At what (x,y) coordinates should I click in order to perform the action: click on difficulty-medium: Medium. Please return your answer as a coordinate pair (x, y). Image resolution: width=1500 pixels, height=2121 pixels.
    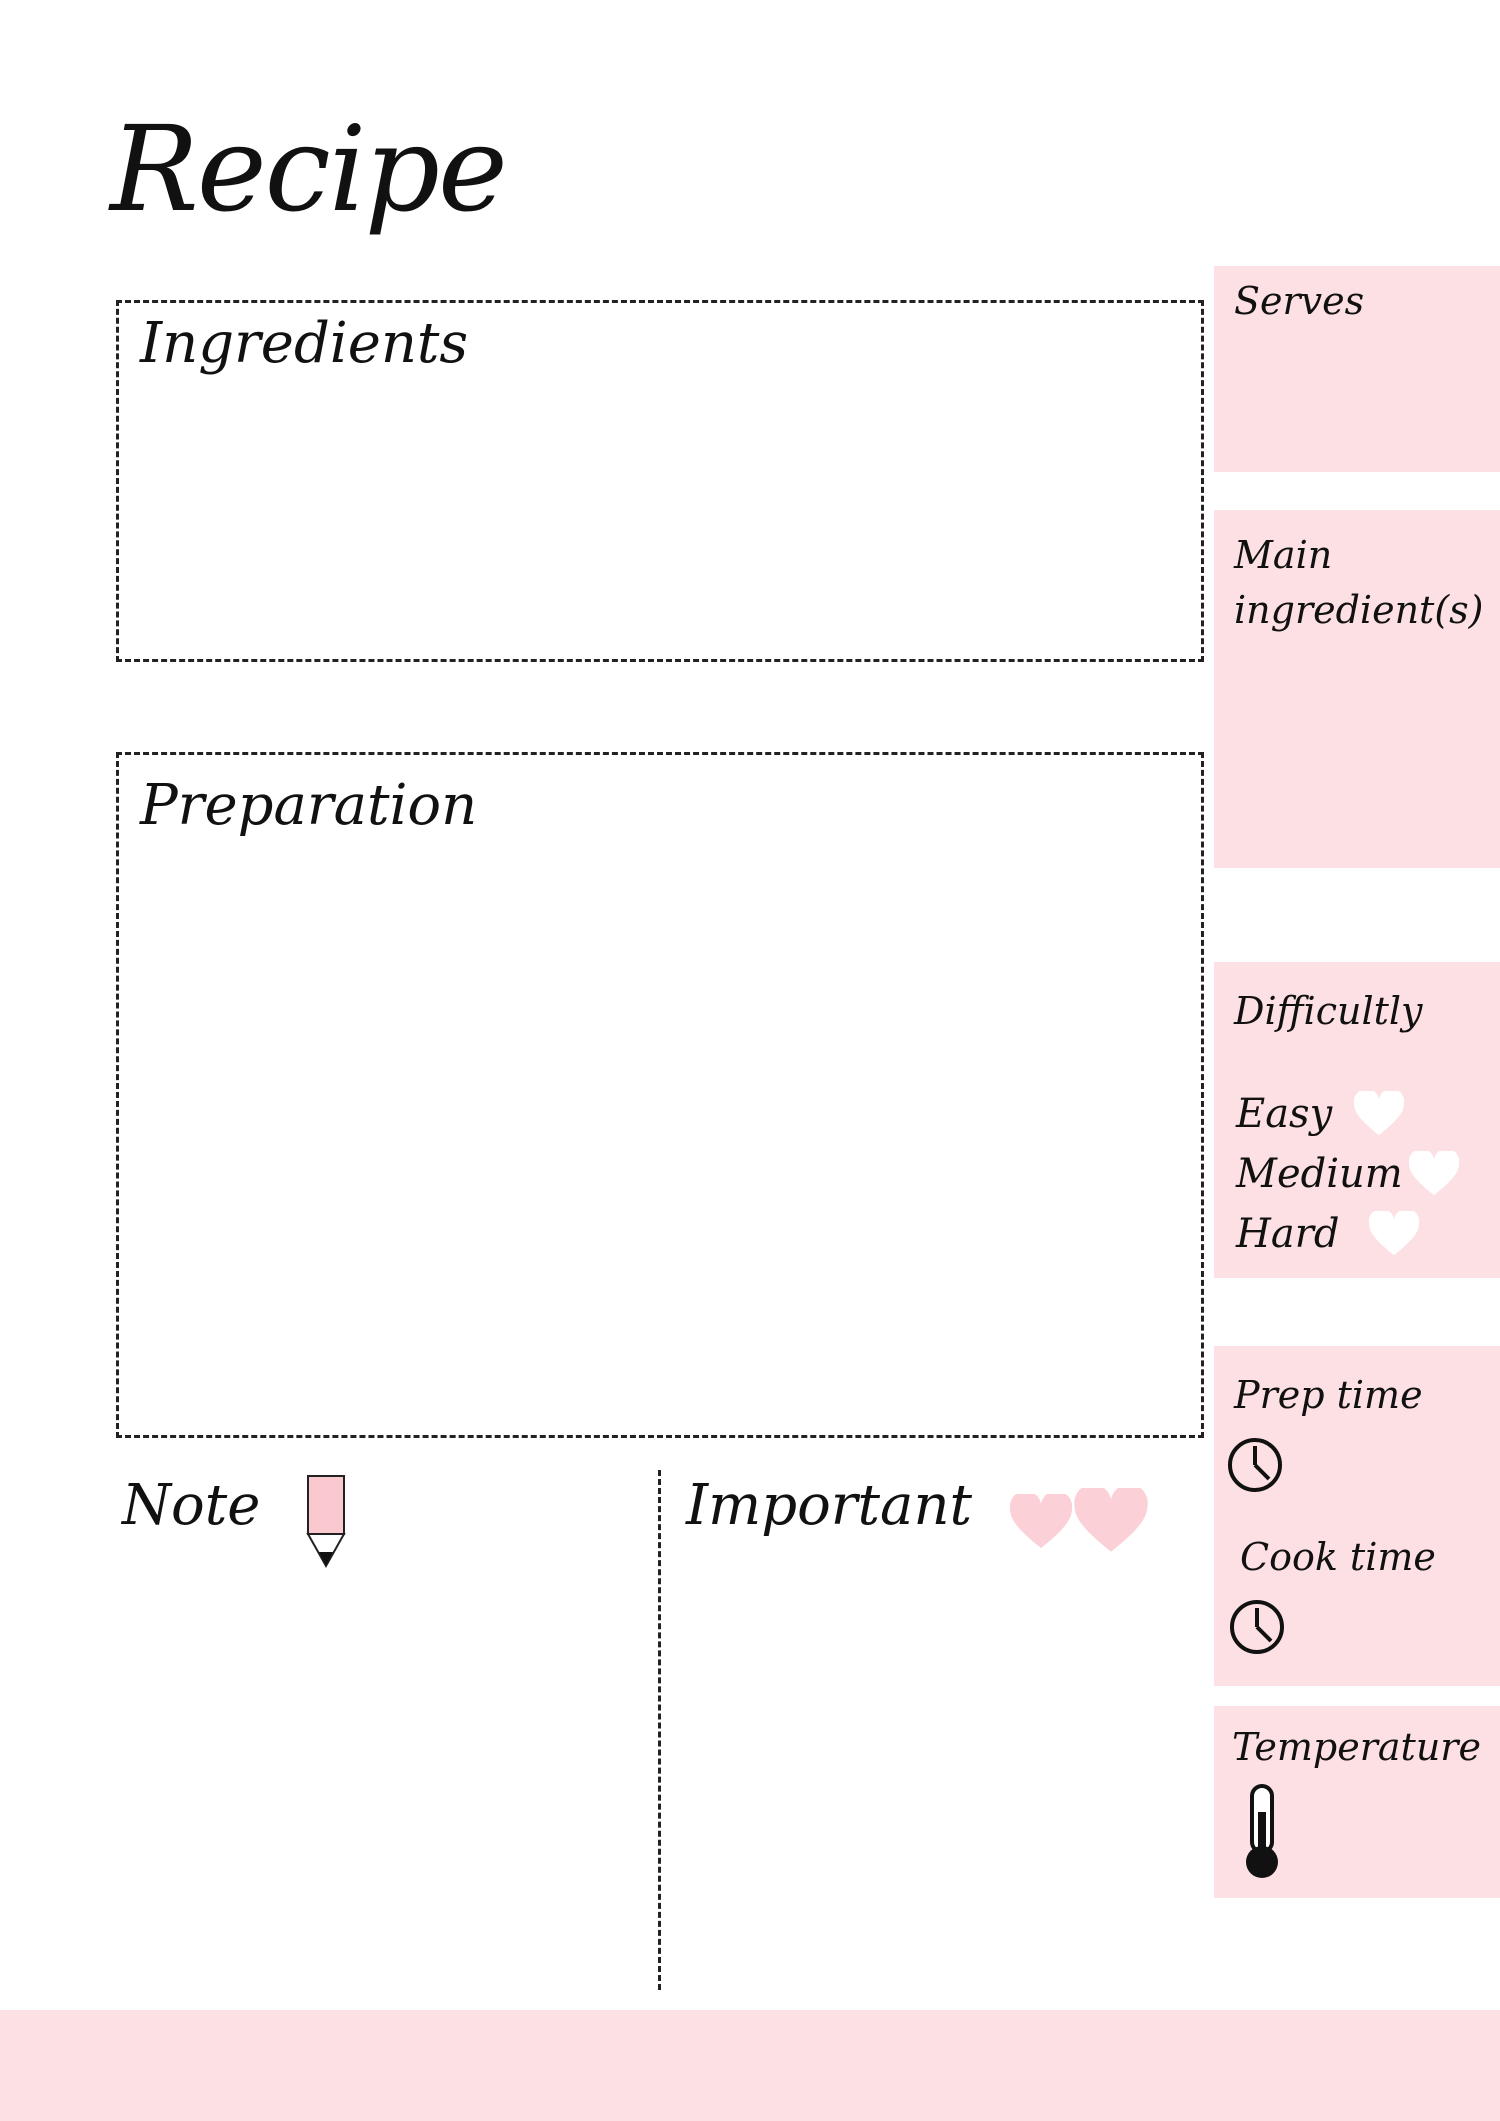
    Looking at the image, I should click on (1347, 1174).